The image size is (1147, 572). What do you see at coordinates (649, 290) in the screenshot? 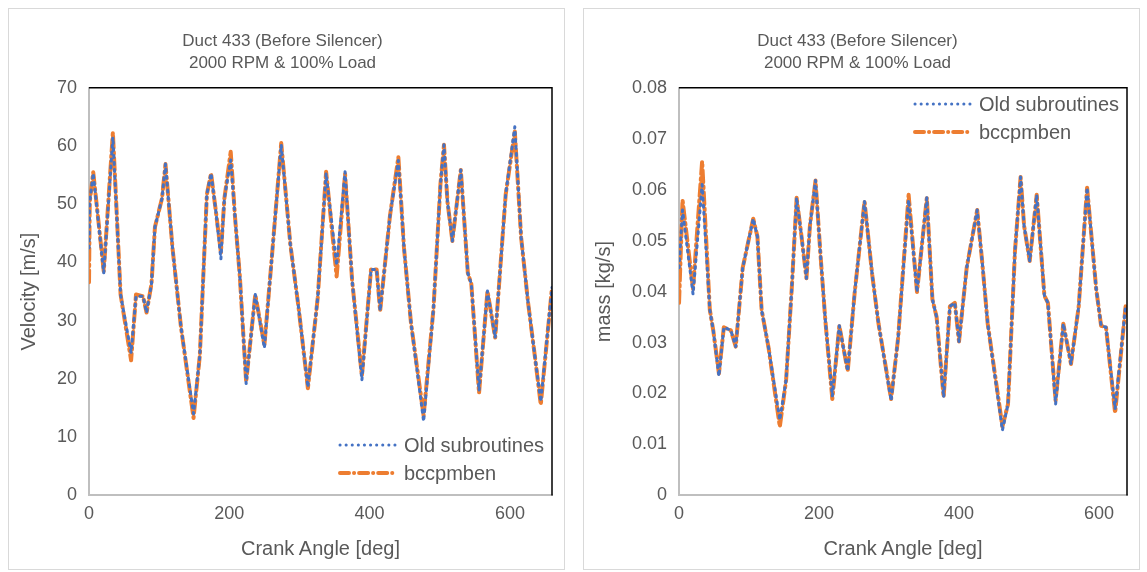
I see `y-tick-label: 0.04` at bounding box center [649, 290].